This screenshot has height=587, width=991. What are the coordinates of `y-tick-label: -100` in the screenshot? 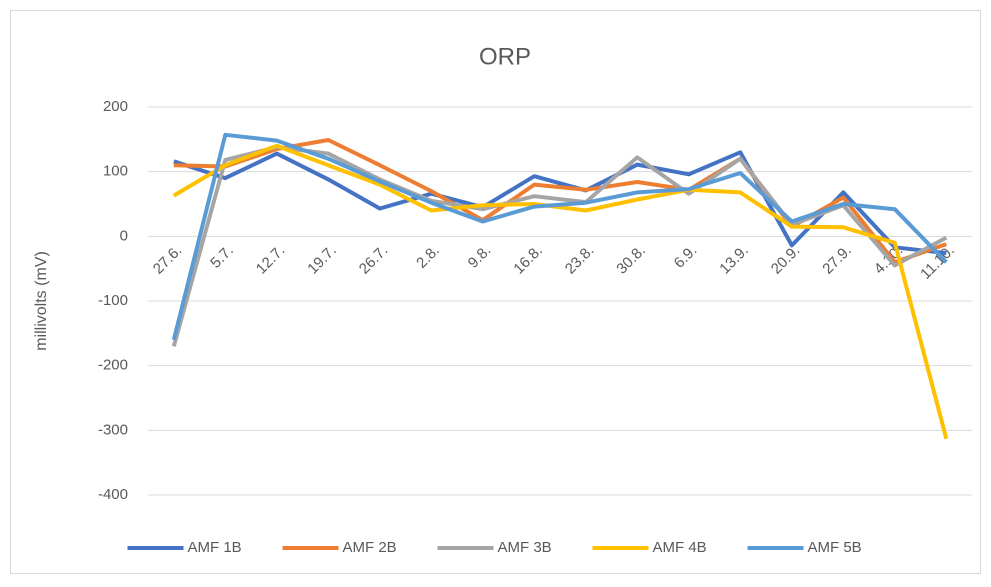 It's located at (113, 300).